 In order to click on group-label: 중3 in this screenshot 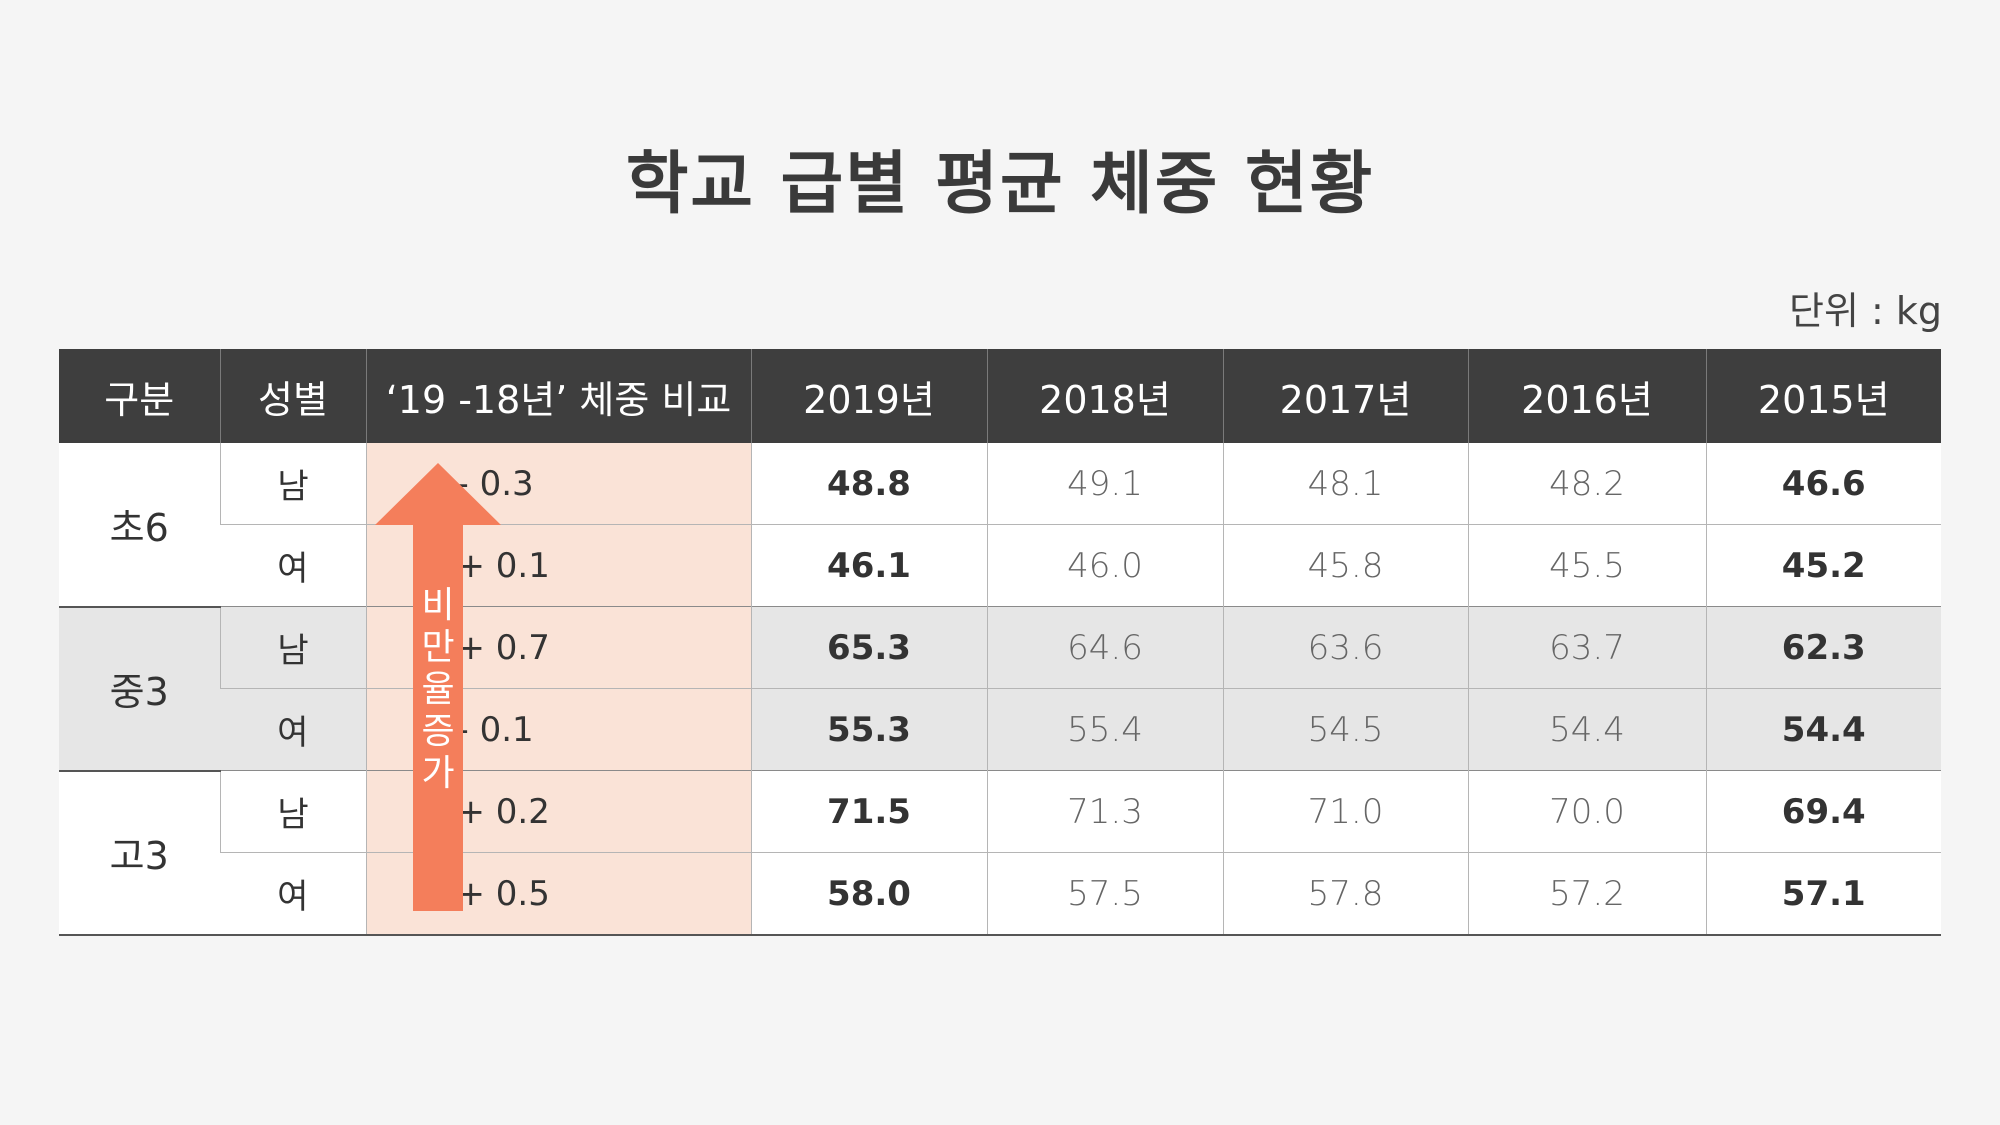, I will do `click(139, 689)`.